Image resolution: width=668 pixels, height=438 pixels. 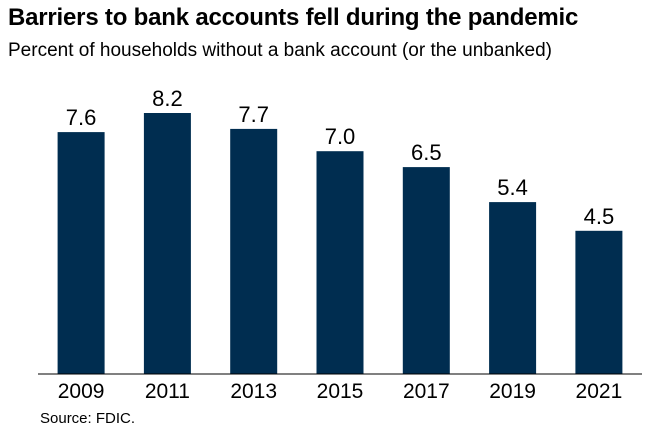 I want to click on bar-2021, so click(x=599, y=302).